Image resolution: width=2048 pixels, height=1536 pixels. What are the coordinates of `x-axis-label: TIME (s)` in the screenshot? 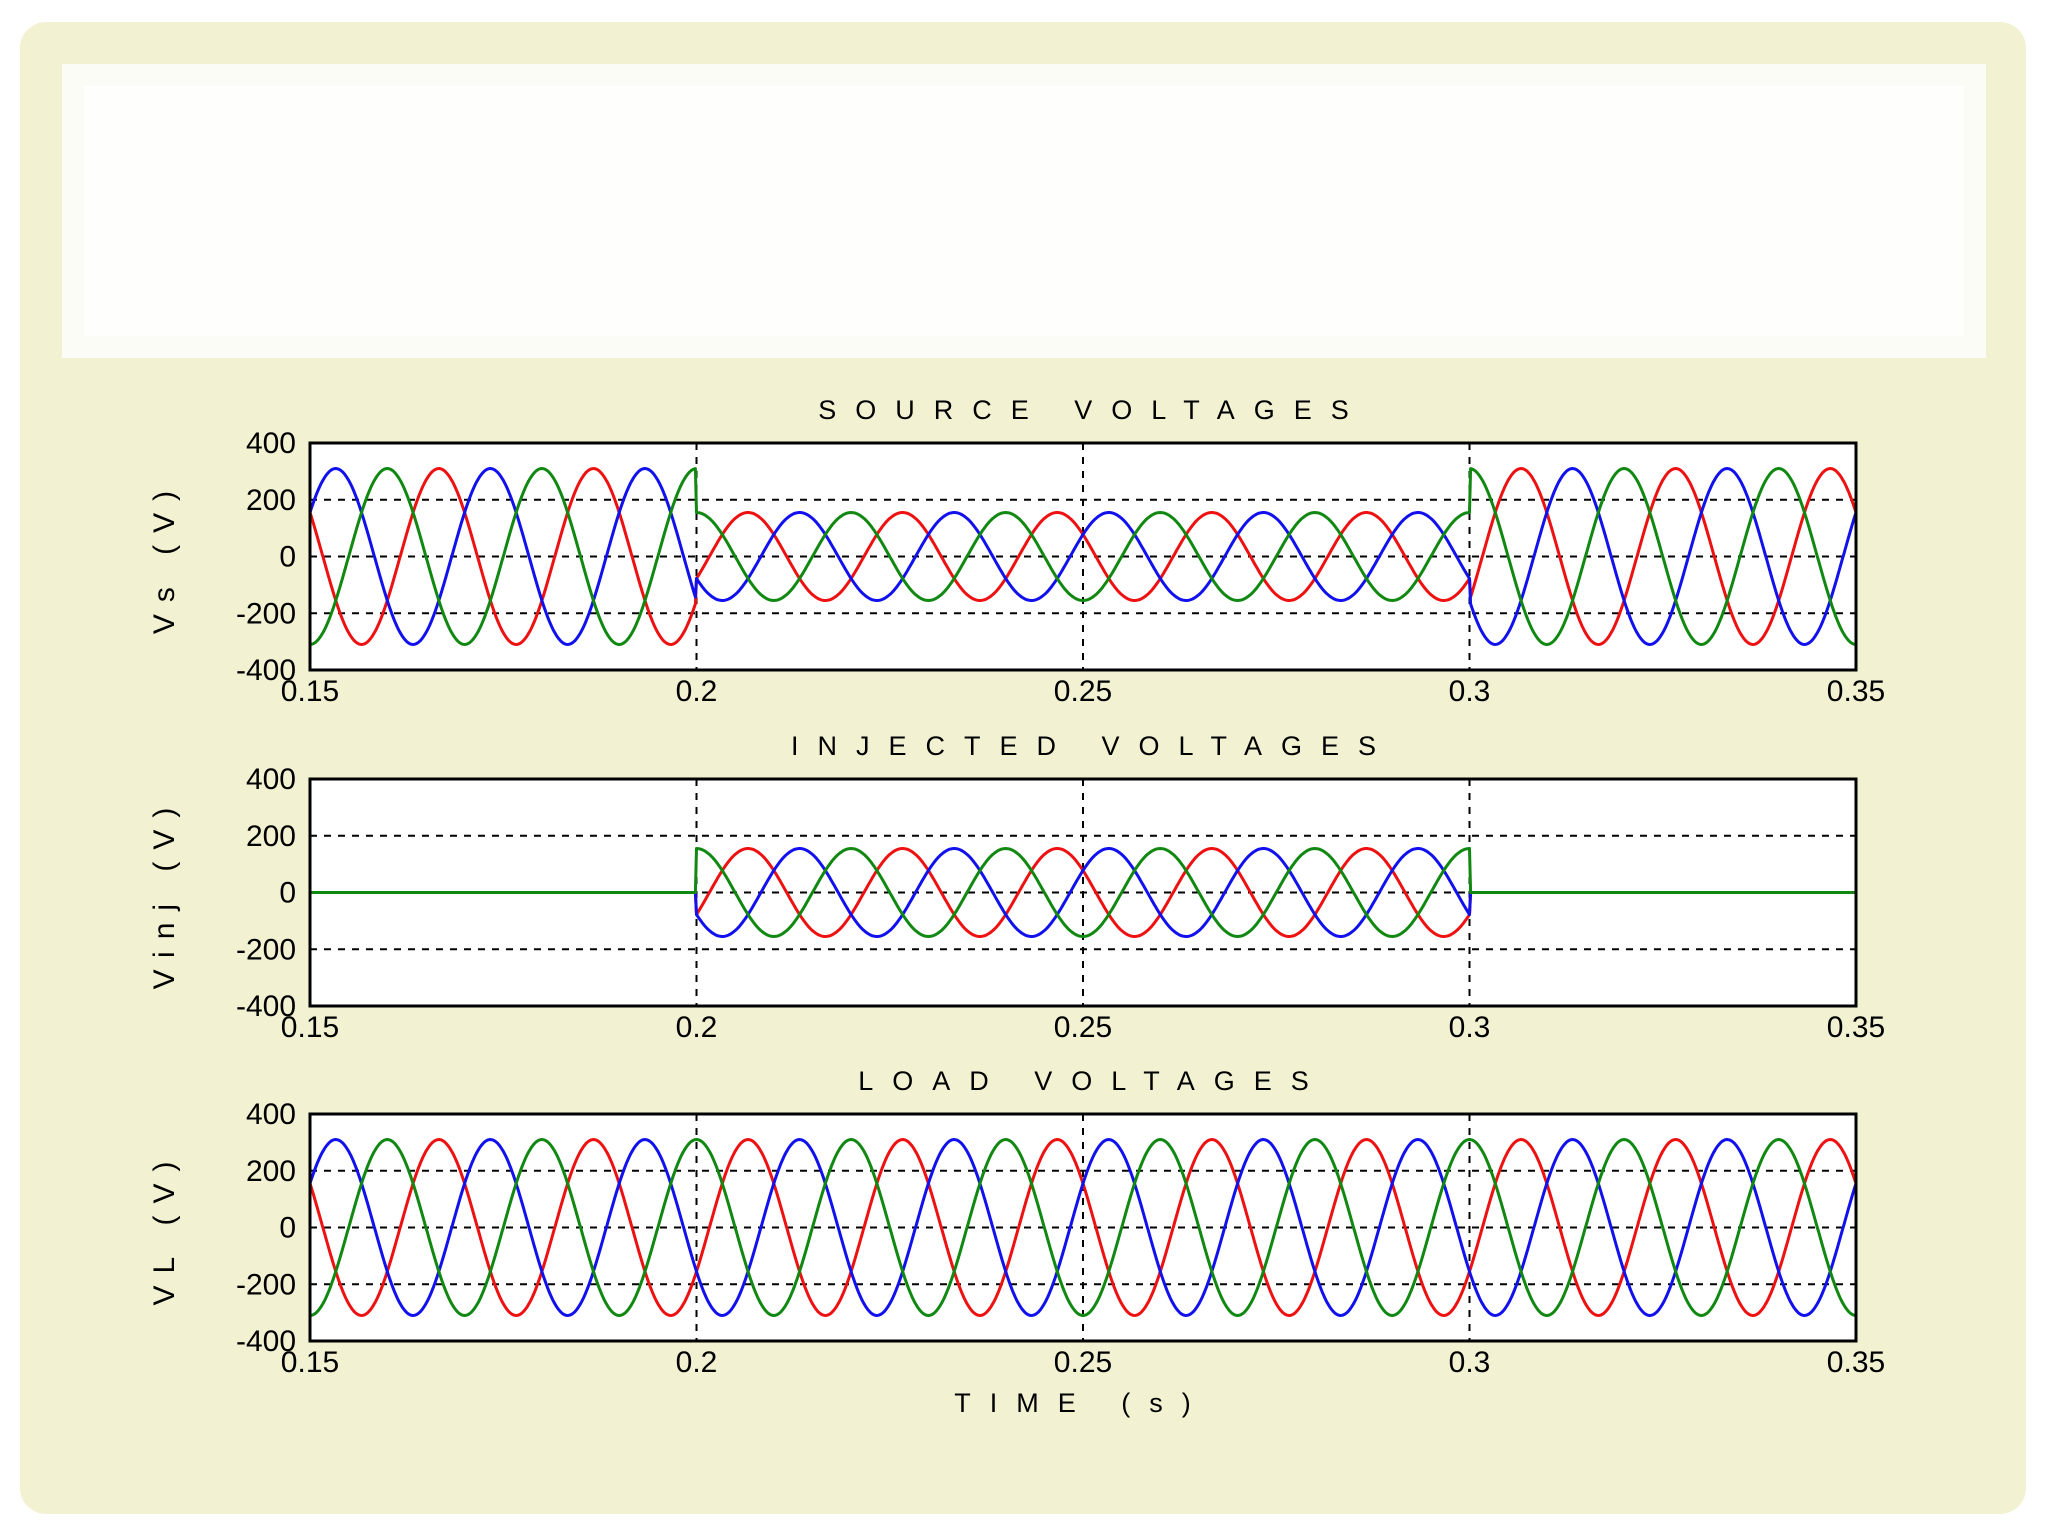 It's located at (1081, 1403).